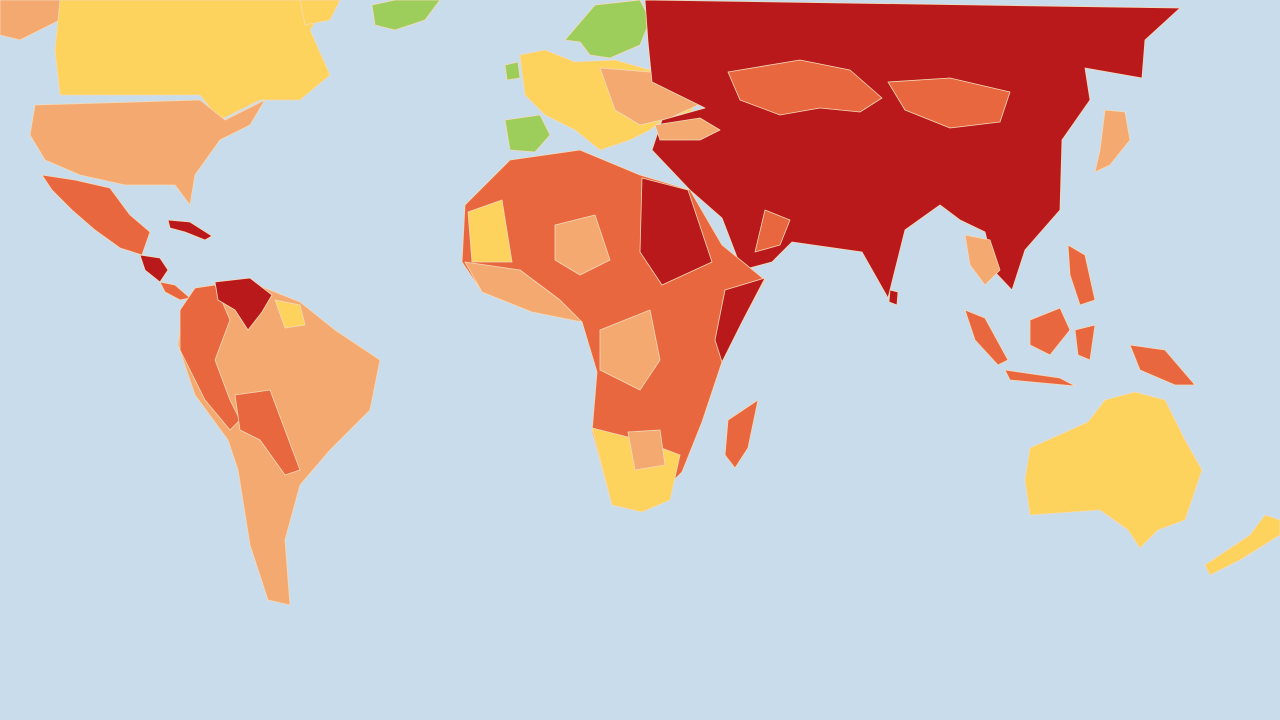  What do you see at coordinates (949, 103) in the screenshot?
I see `mongolia` at bounding box center [949, 103].